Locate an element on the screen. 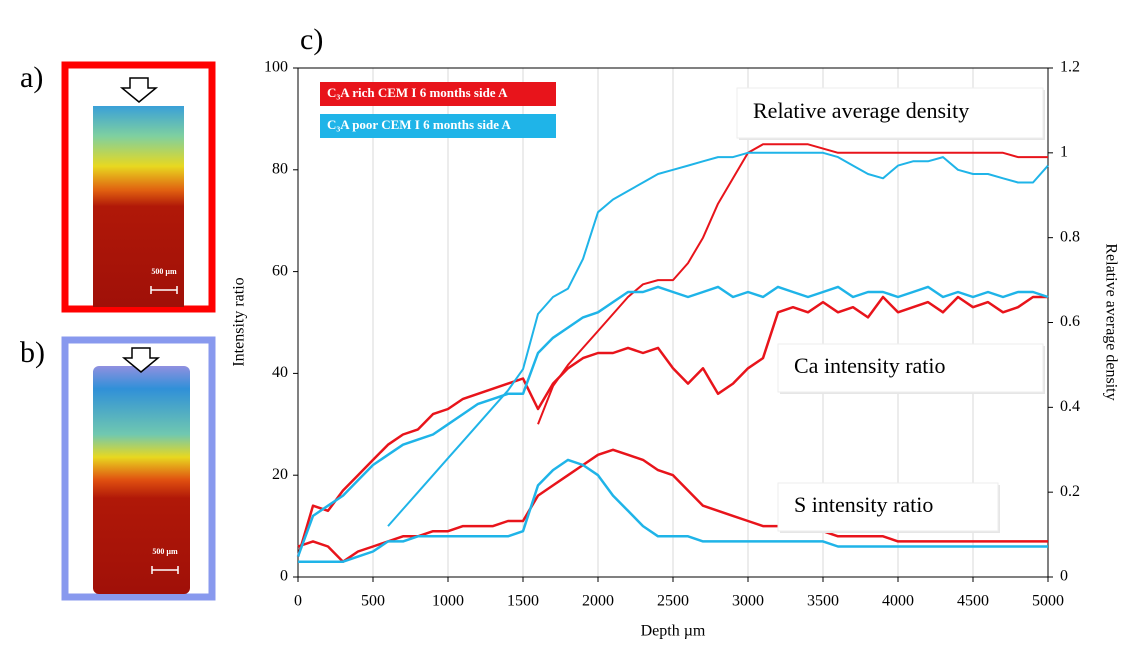 The width and height of the screenshot is (1139, 645). y-tick-label: 60 is located at coordinates (280, 270).